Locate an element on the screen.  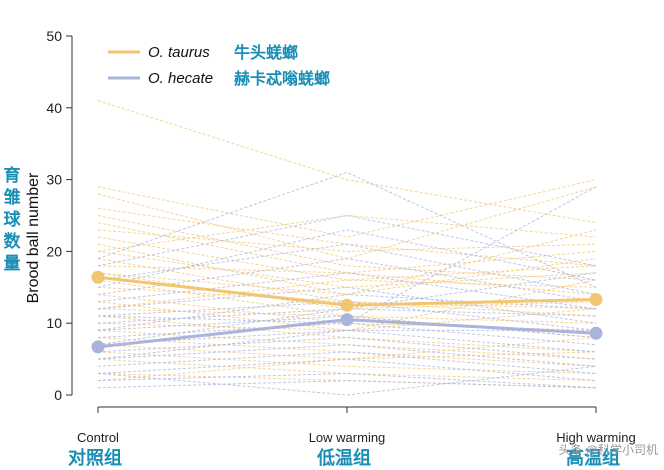
y-tick-label-20: 20 is located at coordinates (54, 251).